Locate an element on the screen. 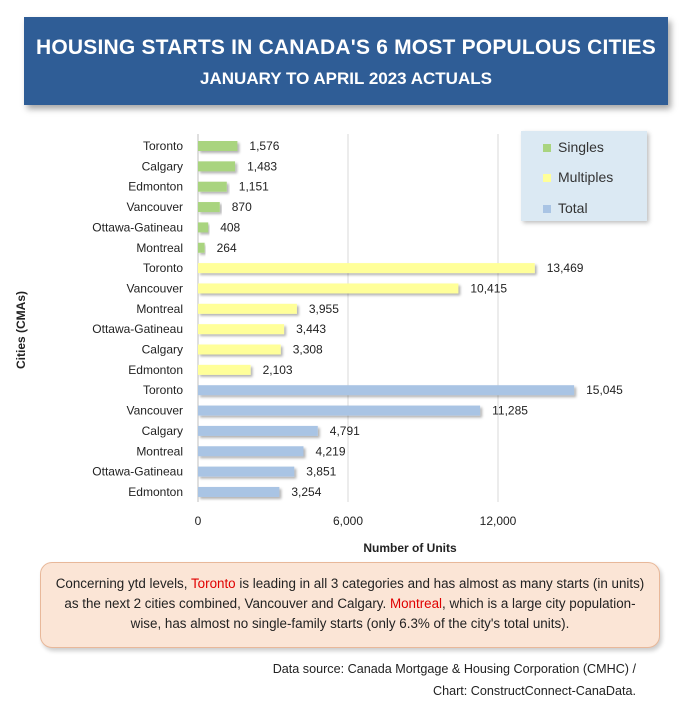  legend-label-multiples: Multiples is located at coordinates (586, 177).